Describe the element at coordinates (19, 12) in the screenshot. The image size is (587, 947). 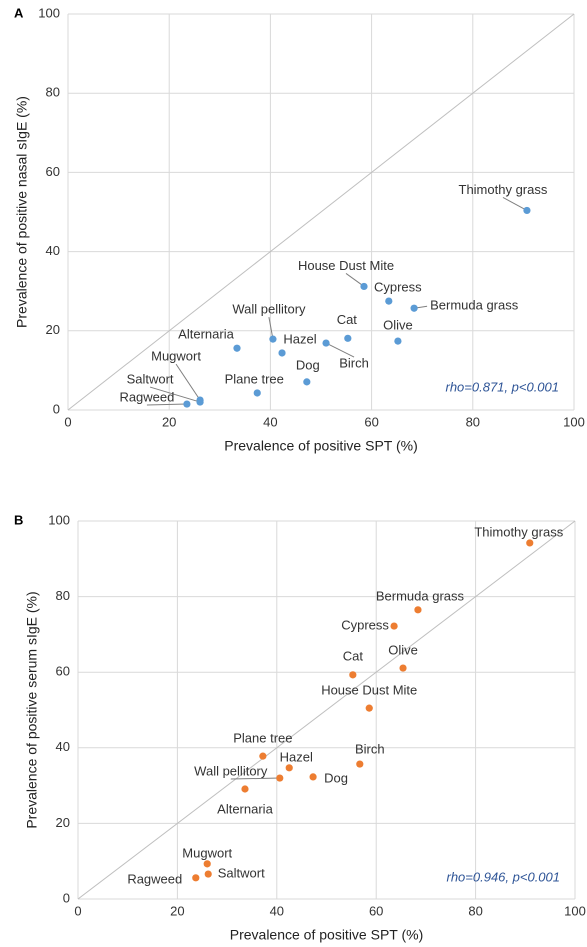
I see `panel-label: A` at that location.